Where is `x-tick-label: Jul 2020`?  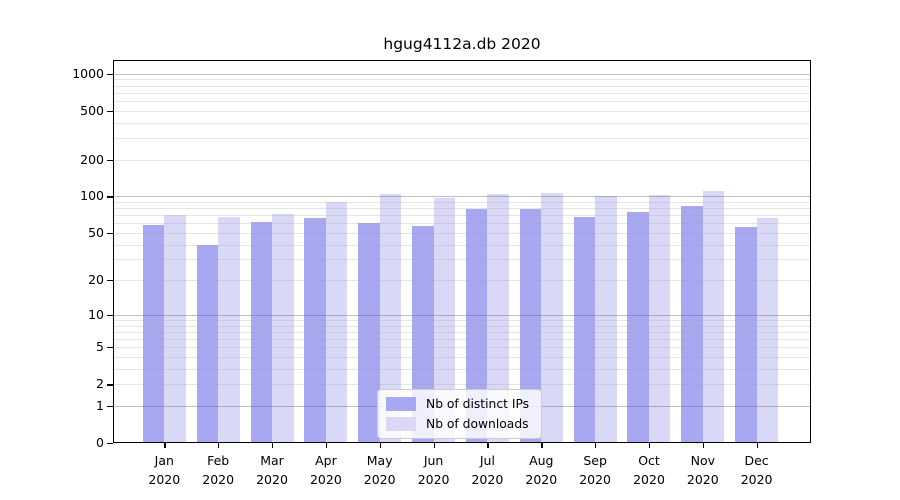
x-tick-label: Jul 2020 is located at coordinates (487, 470).